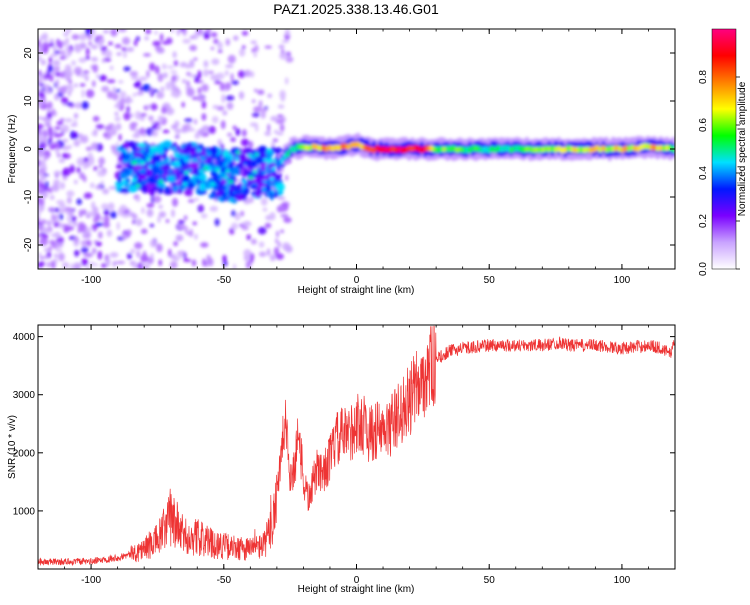  Describe the element at coordinates (28, 53) in the screenshot. I see `y-tick-label: 20` at that location.